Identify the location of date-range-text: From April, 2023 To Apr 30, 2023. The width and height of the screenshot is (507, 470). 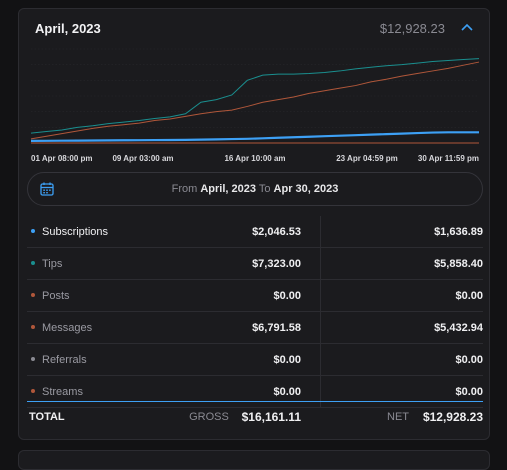
(255, 189).